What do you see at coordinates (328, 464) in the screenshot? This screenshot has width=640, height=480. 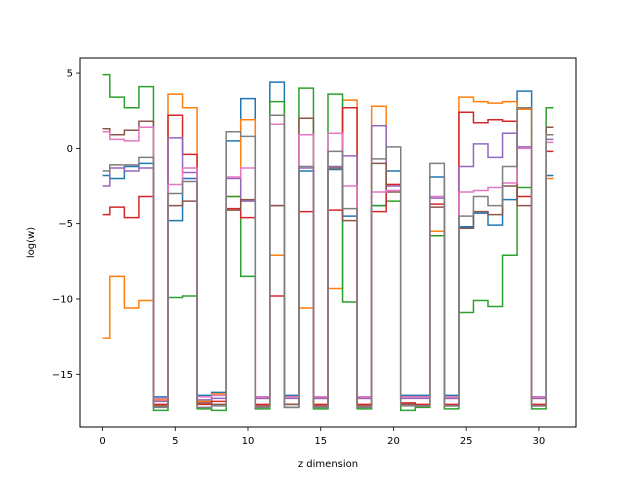 I see `x-axis-label: z dimension` at bounding box center [328, 464].